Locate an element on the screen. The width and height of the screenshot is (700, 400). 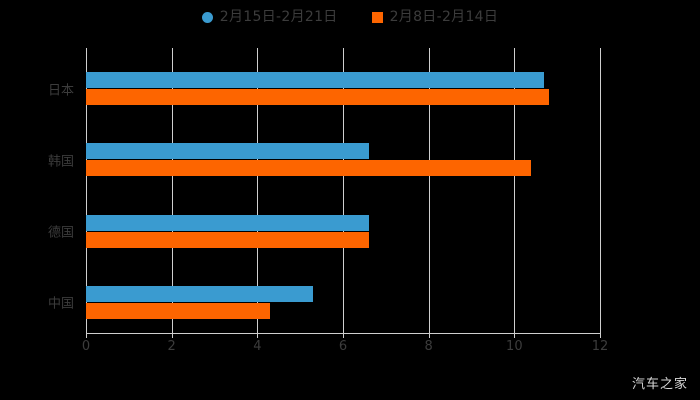
x-axis-tick-label: 12 is located at coordinates (600, 346).